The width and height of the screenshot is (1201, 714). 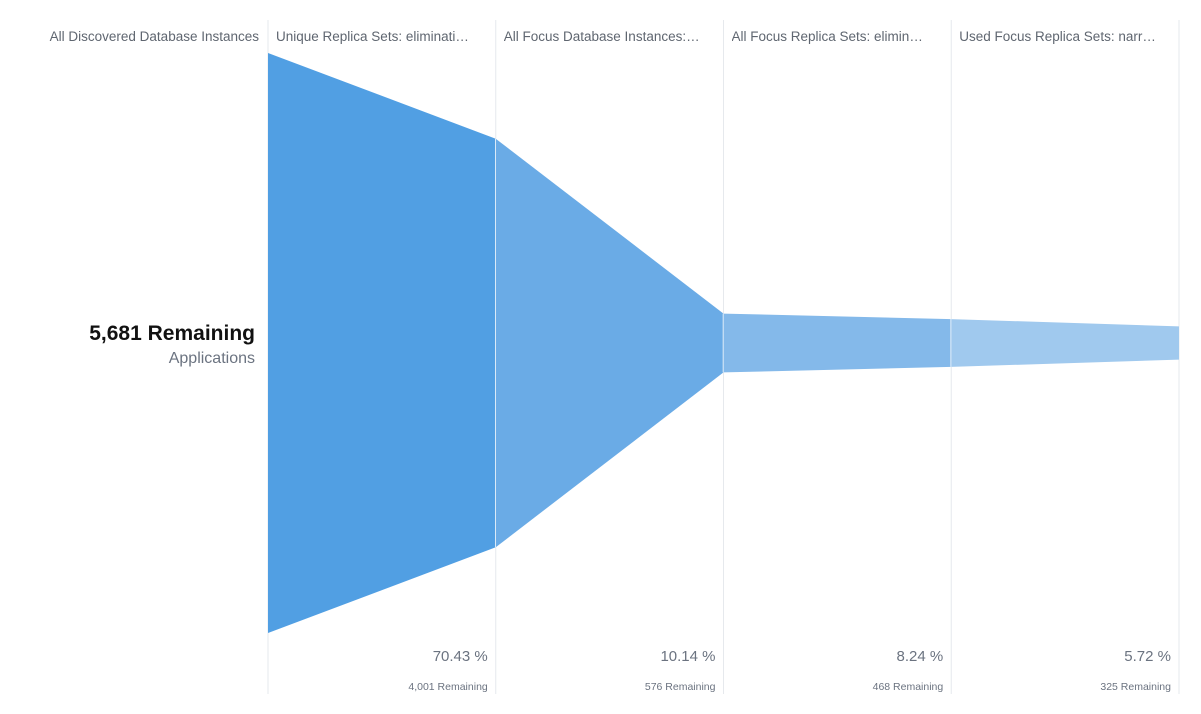 What do you see at coordinates (115, 333) in the screenshot?
I see `total-count: 5,681` at bounding box center [115, 333].